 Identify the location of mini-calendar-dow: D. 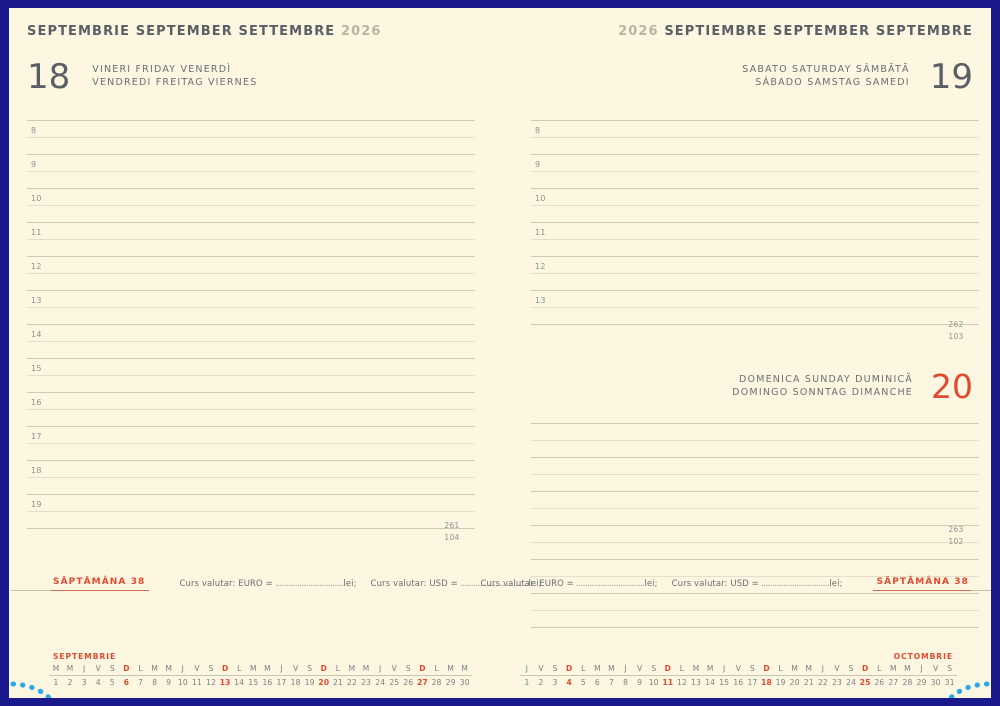
(766, 668).